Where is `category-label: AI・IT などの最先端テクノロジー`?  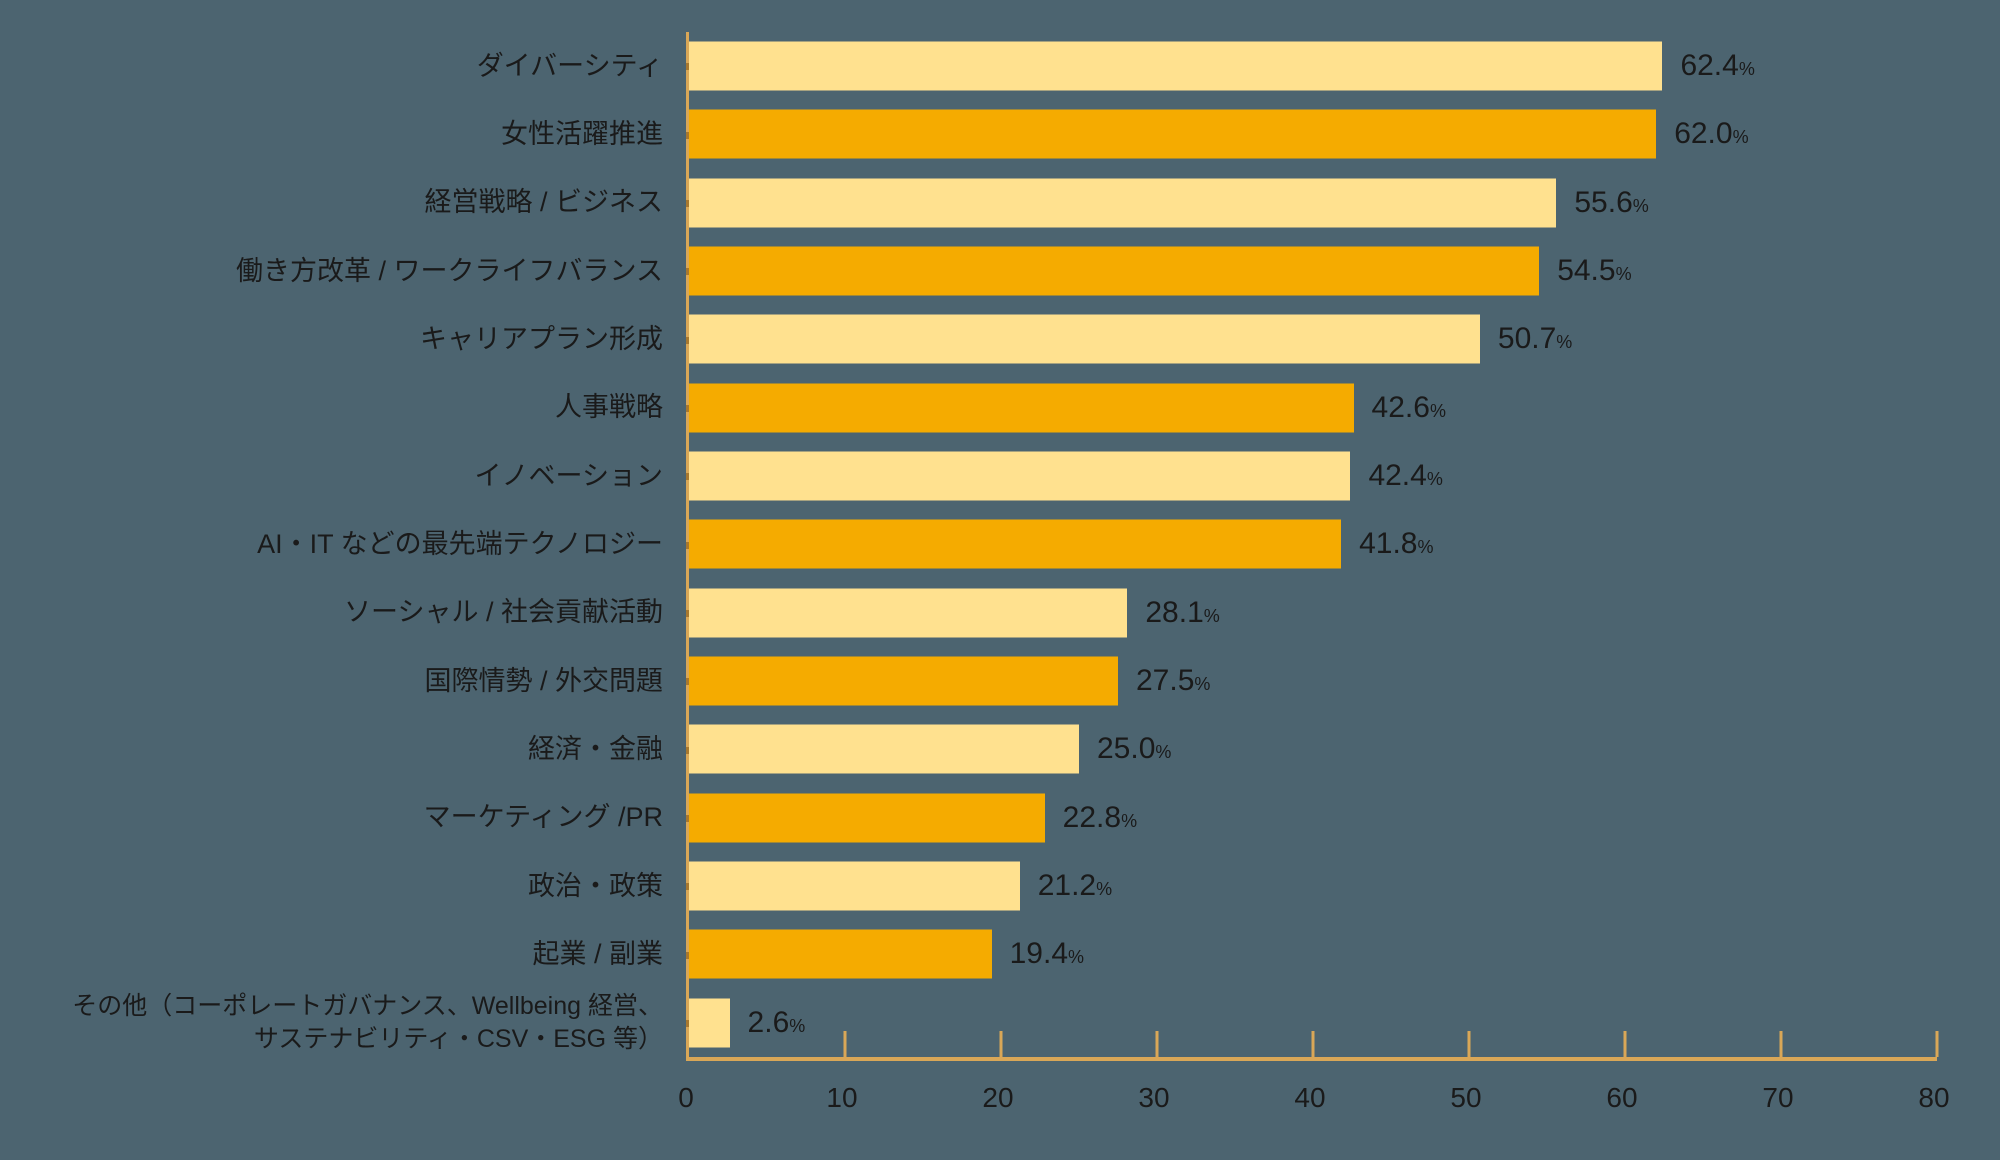
category-label: AI・IT などの最先端テクノロジー is located at coordinates (460, 543).